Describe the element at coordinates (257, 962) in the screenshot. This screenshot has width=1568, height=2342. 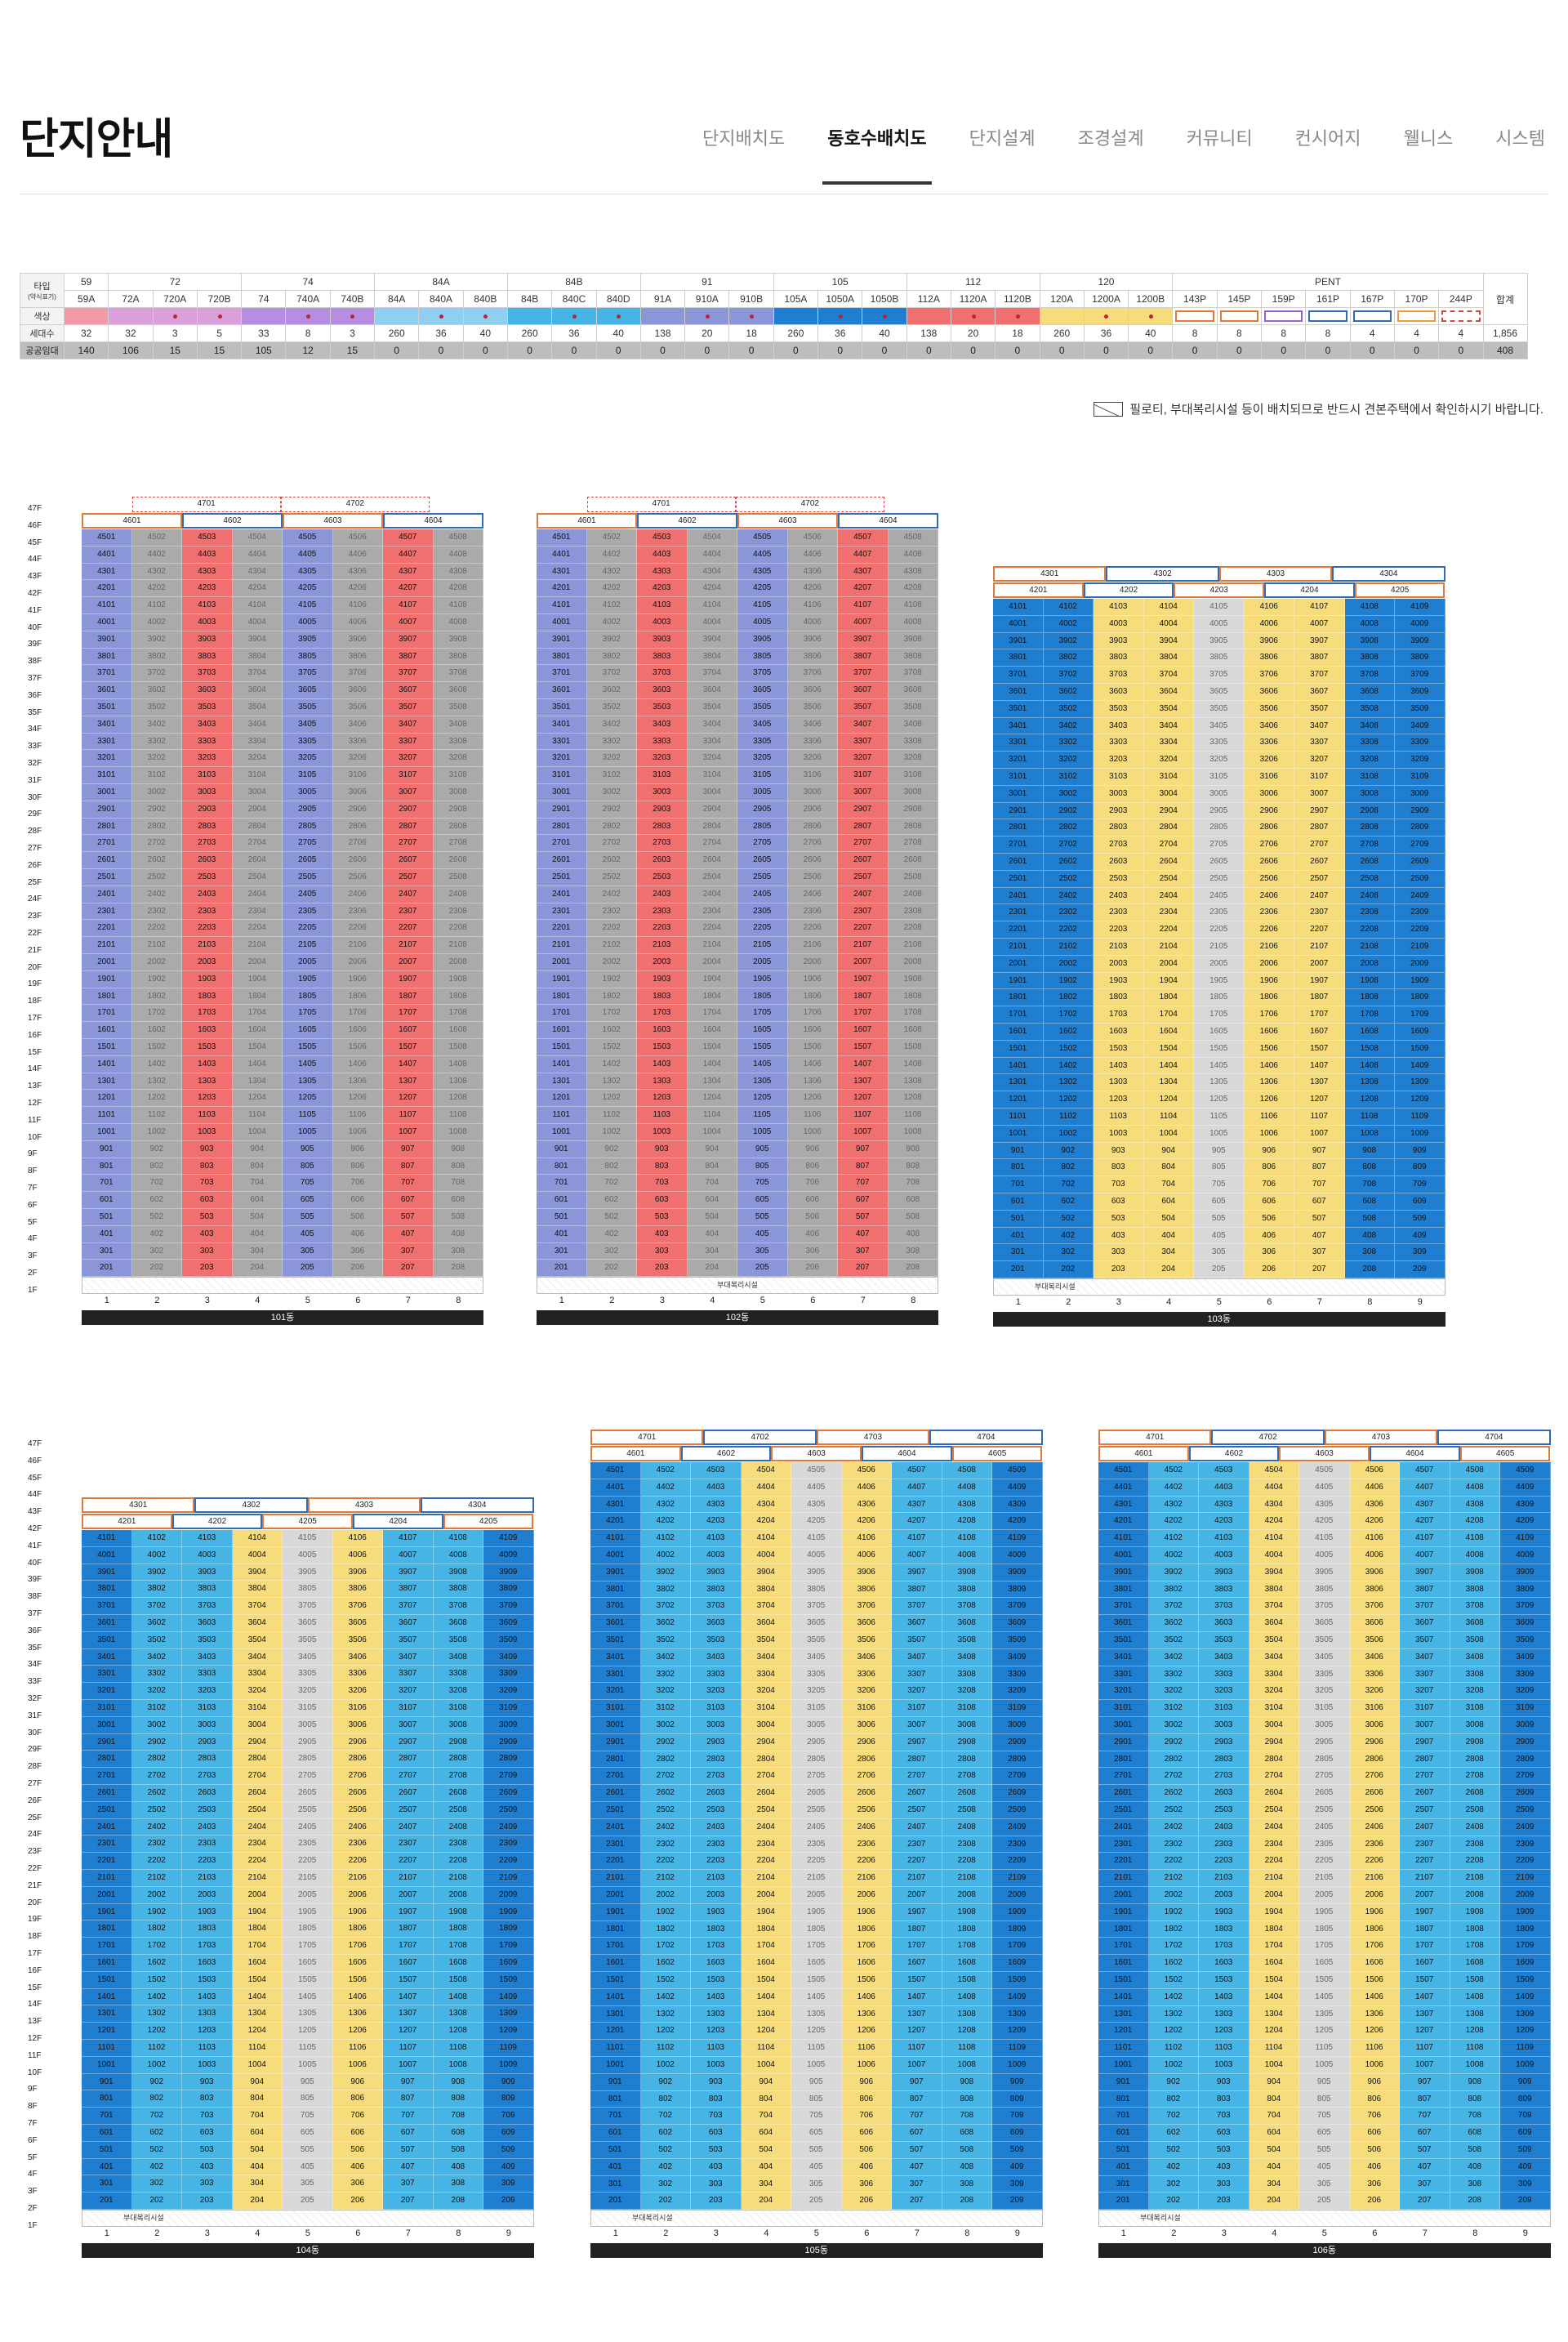
I see `unit-cell: 2004` at that location.